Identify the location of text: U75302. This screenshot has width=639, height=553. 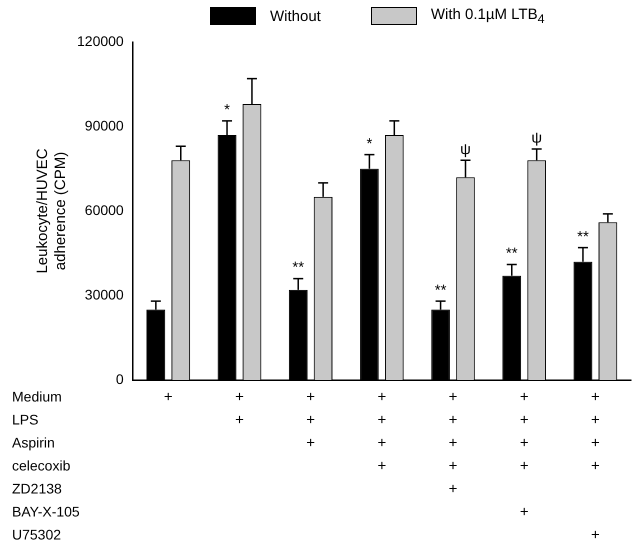
(37, 534).